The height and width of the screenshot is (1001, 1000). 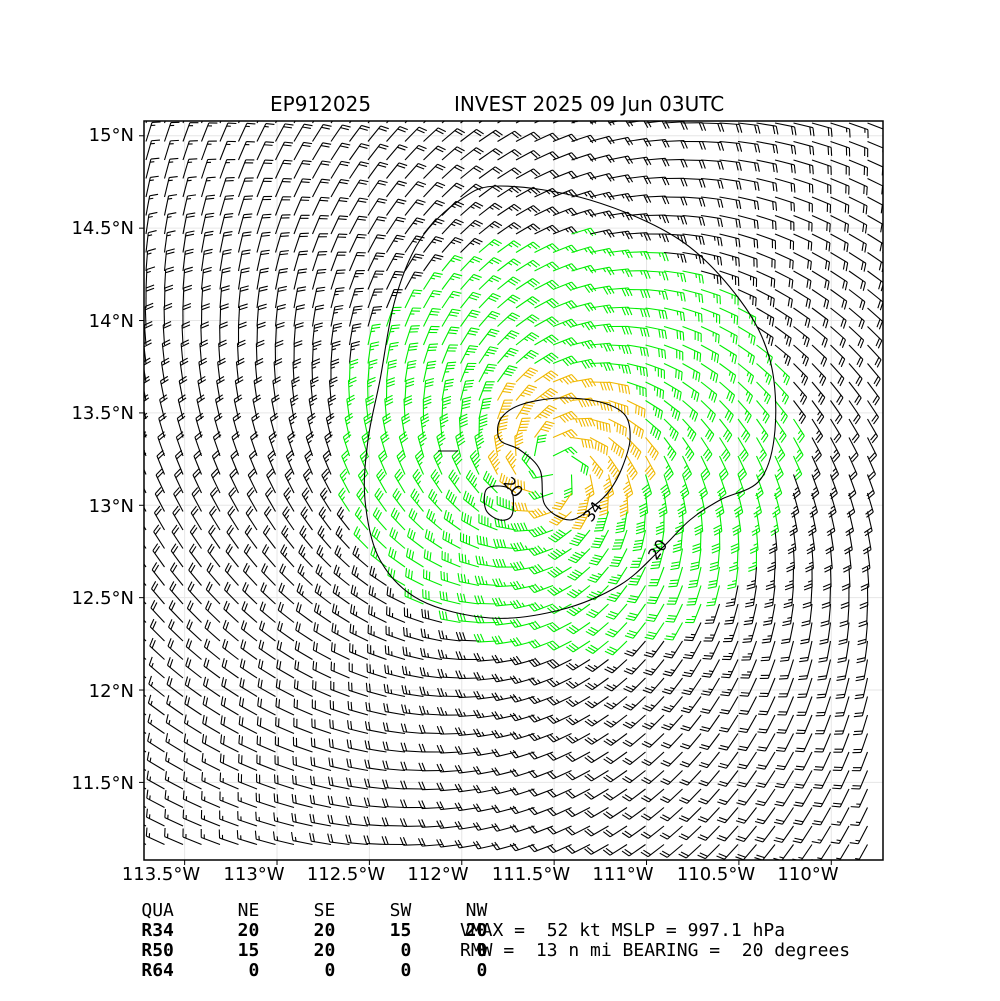 I want to click on rmw-bearing-line: RMW = 13 n mi BEARING = 20 degrees, so click(x=655, y=951).